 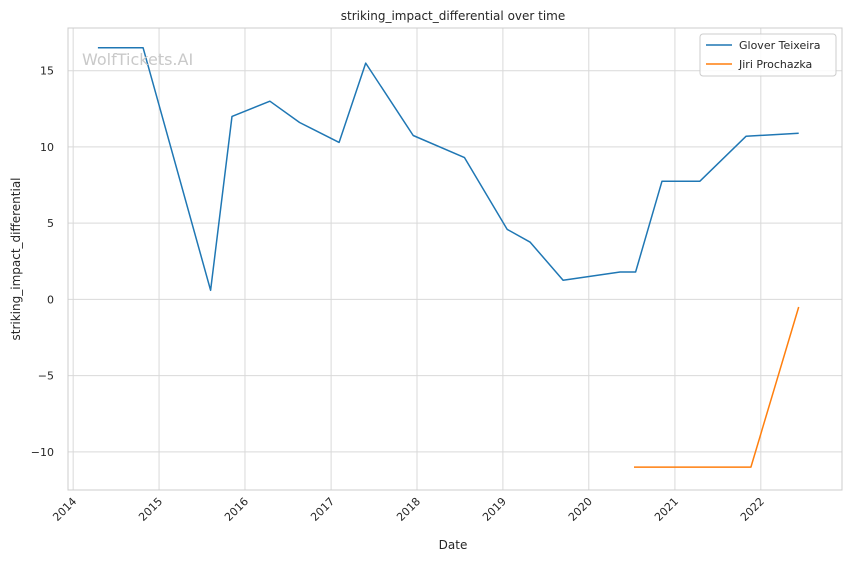 What do you see at coordinates (42, 452) in the screenshot?
I see `y-tick-label: −10` at bounding box center [42, 452].